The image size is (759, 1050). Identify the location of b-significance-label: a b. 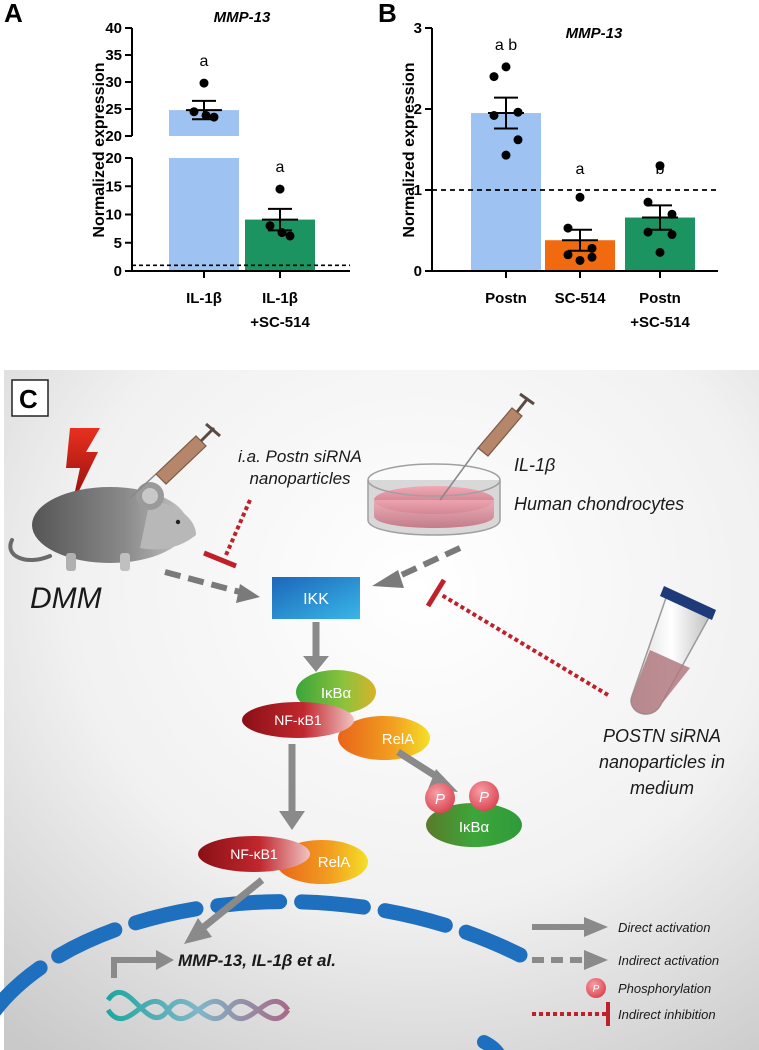
(506, 45).